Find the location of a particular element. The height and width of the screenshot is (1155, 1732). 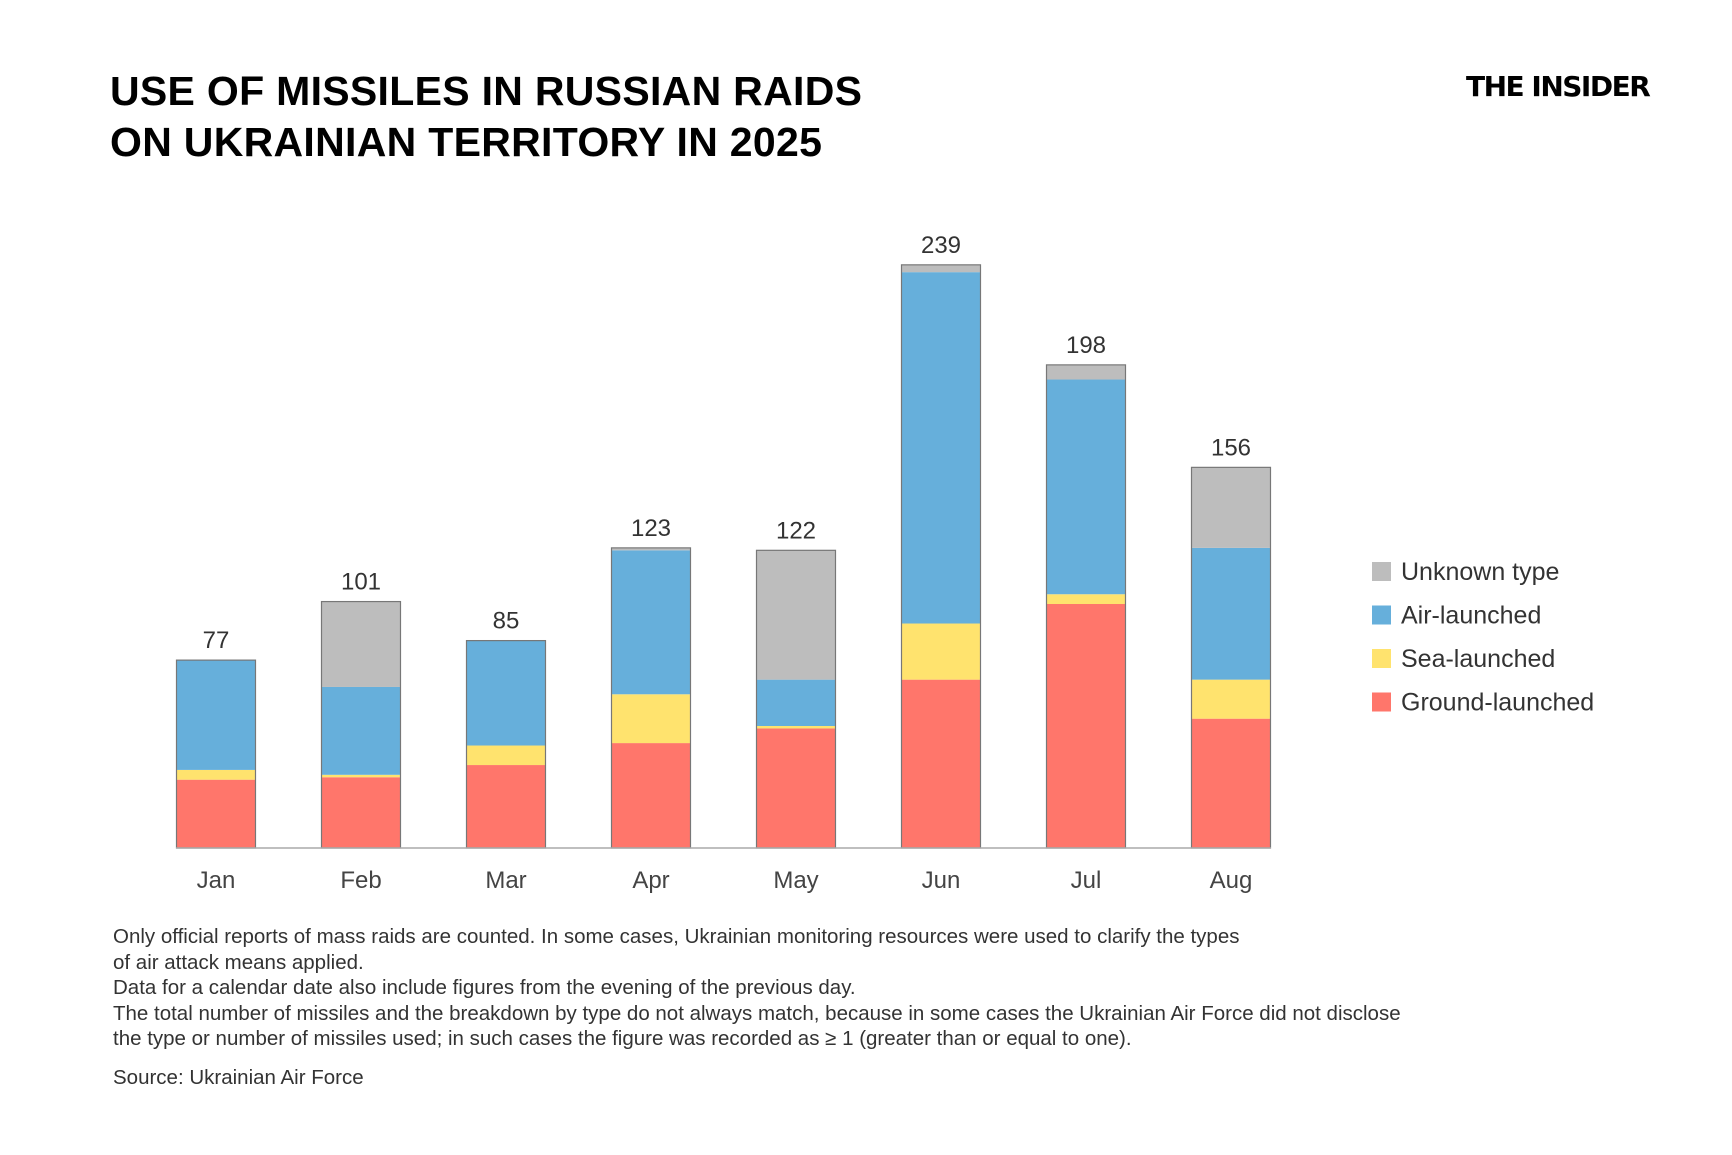

total-label: 156 is located at coordinates (1231, 447).